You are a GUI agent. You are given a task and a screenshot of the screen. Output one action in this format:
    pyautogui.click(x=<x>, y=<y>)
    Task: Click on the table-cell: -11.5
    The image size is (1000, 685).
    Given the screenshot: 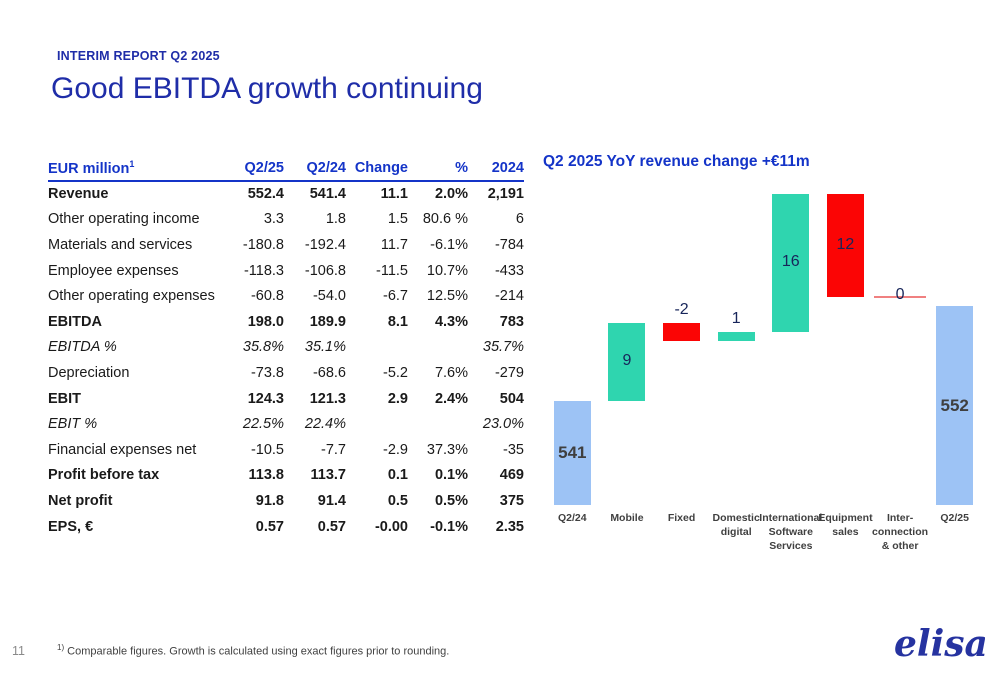 What is the action you would take?
    pyautogui.click(x=392, y=270)
    